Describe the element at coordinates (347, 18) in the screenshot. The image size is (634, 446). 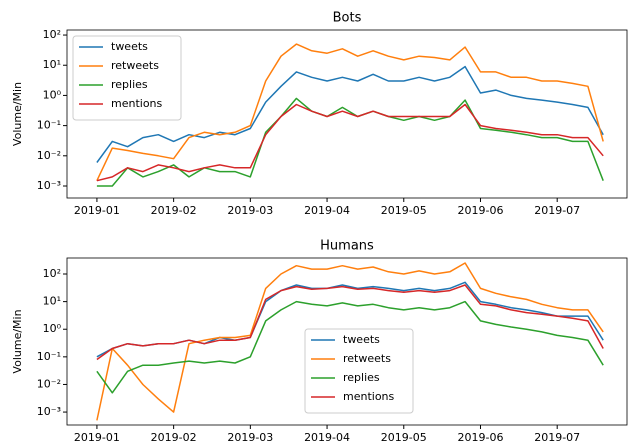
I see `chart-title: Bots` at that location.